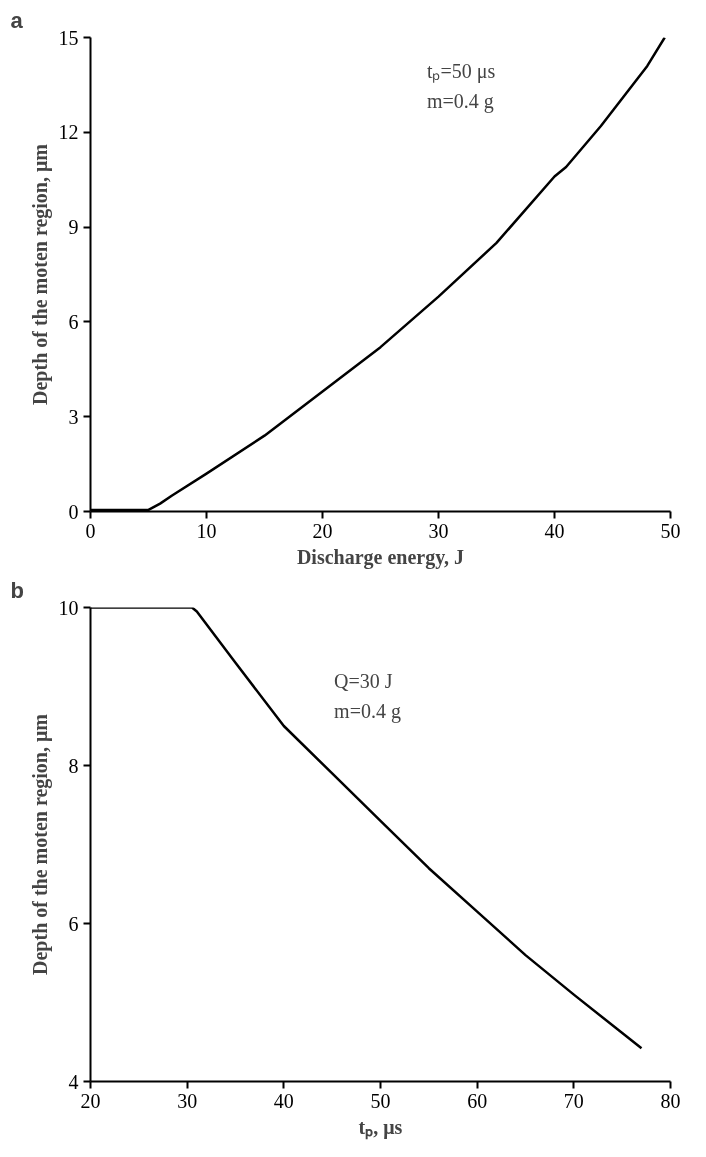 The height and width of the screenshot is (1157, 706). What do you see at coordinates (73, 227) in the screenshot?
I see `y-tick-label: 9` at bounding box center [73, 227].